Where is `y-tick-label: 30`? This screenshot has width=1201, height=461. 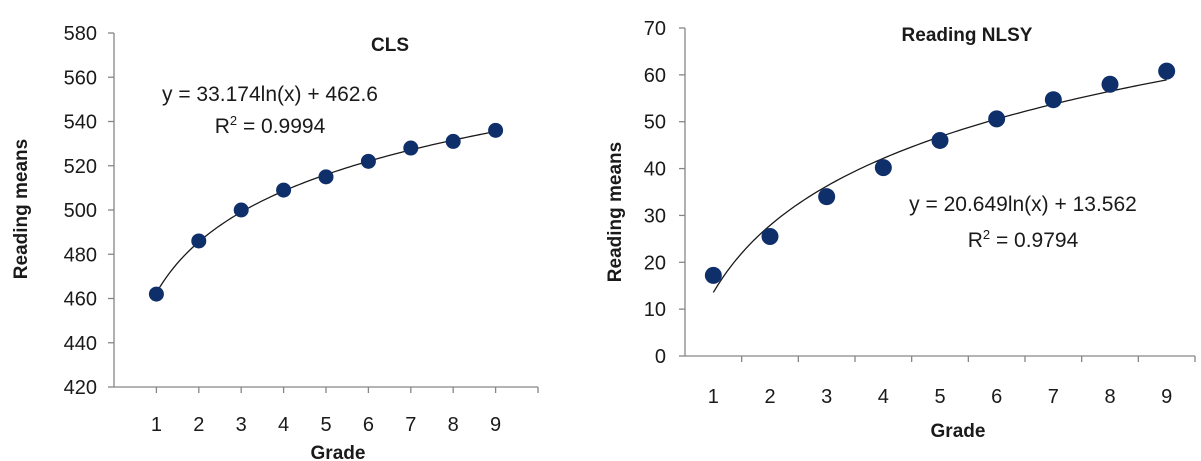 y-tick-label: 30 is located at coordinates (655, 216).